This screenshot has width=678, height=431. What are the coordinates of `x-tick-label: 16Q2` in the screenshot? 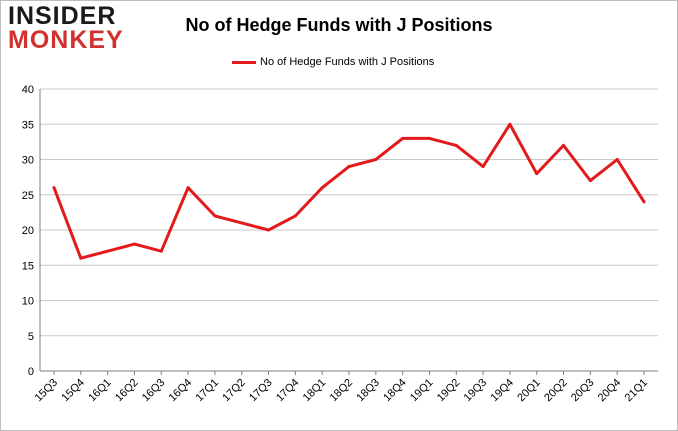 It's located at (127, 391).